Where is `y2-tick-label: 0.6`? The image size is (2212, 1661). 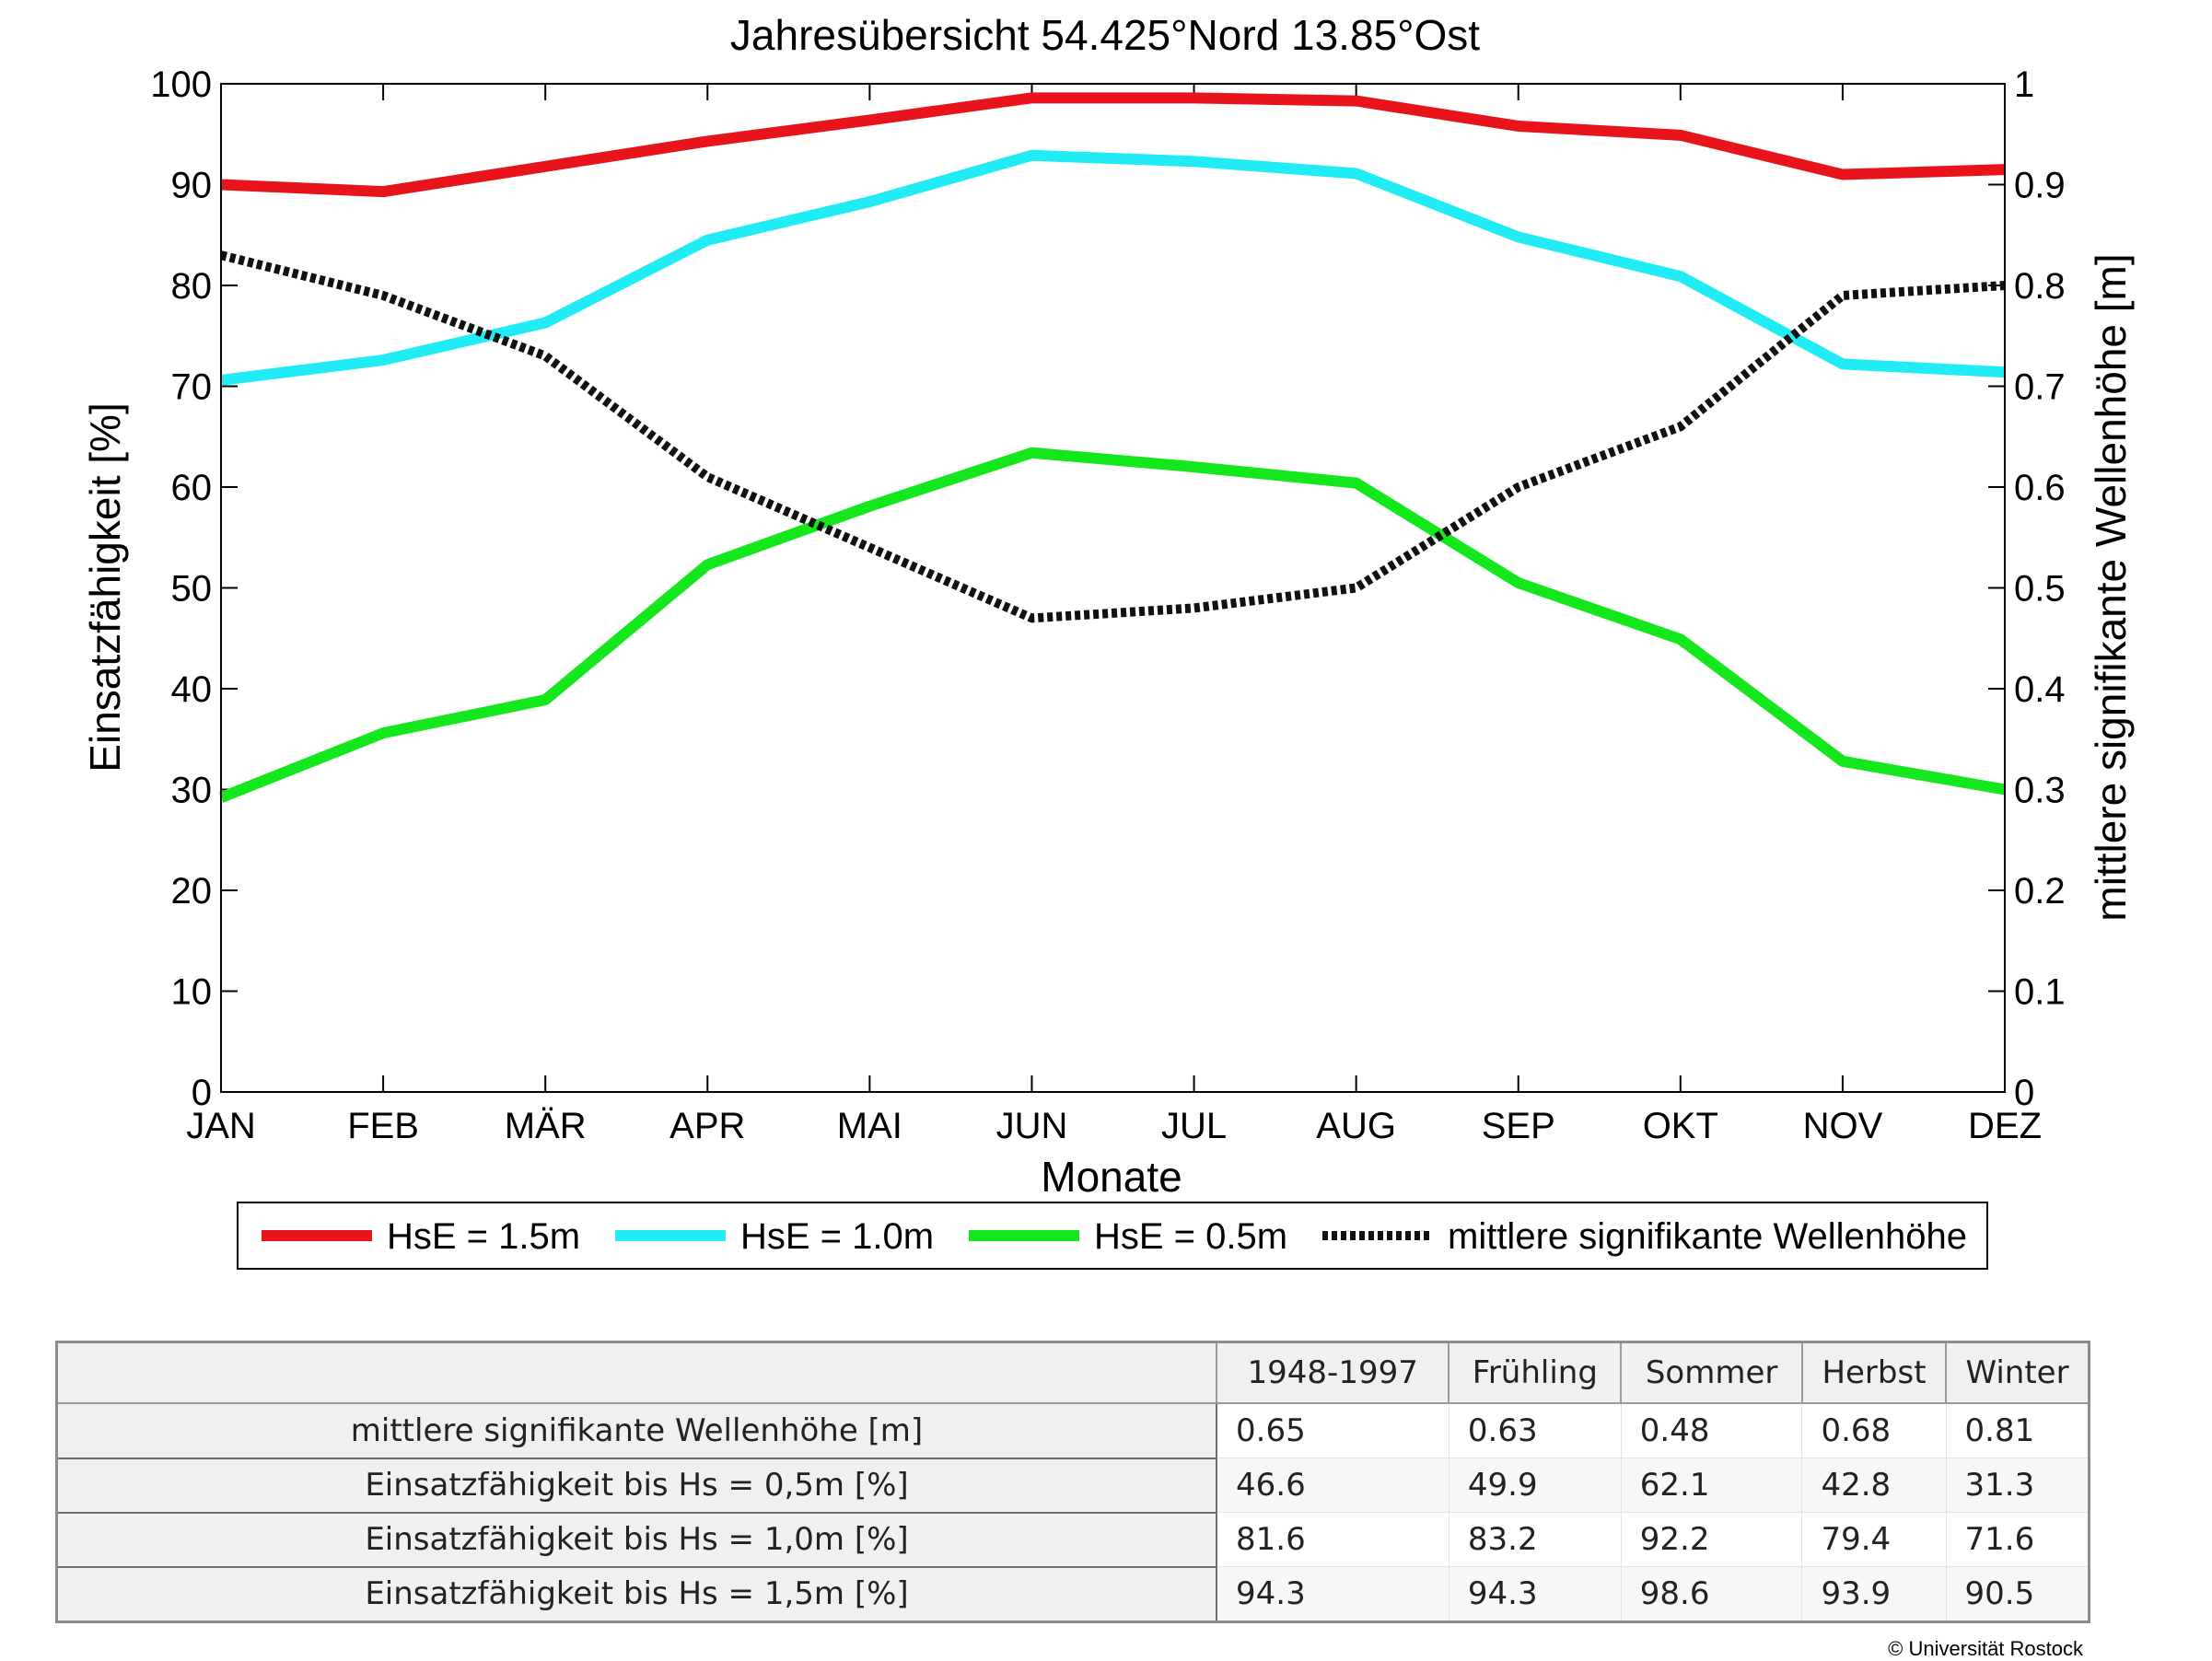 y2-tick-label: 0.6 is located at coordinates (2040, 488).